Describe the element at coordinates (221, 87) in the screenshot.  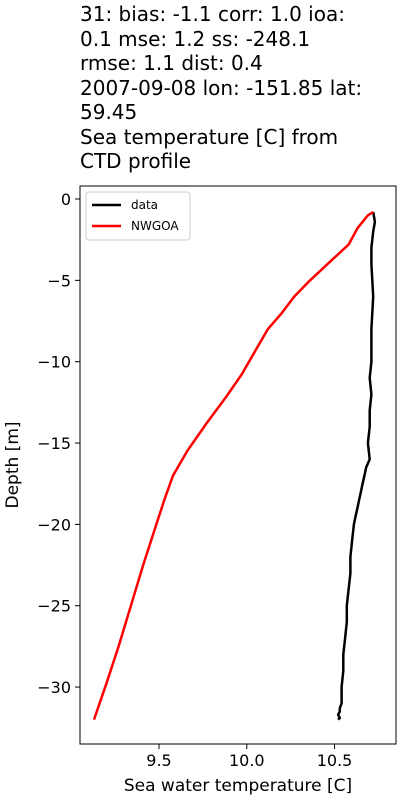
I see `title-line: 2007-09-08 lon: -151.85 lat:` at that location.